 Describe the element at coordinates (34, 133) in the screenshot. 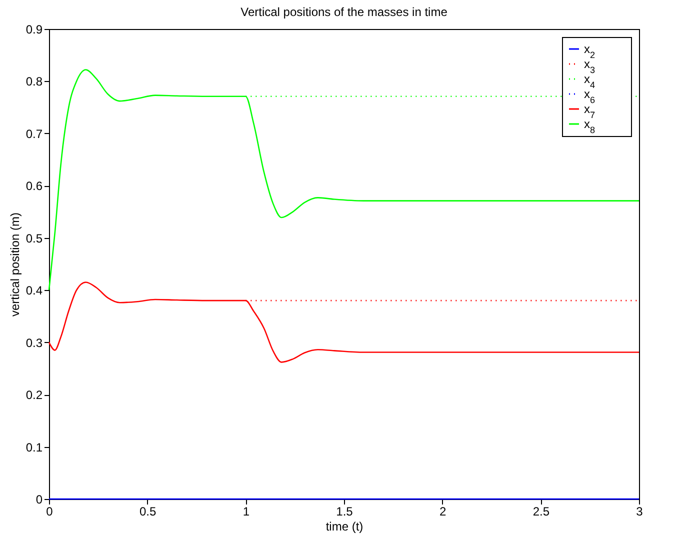

I see `y-tick-label: 0.7` at that location.